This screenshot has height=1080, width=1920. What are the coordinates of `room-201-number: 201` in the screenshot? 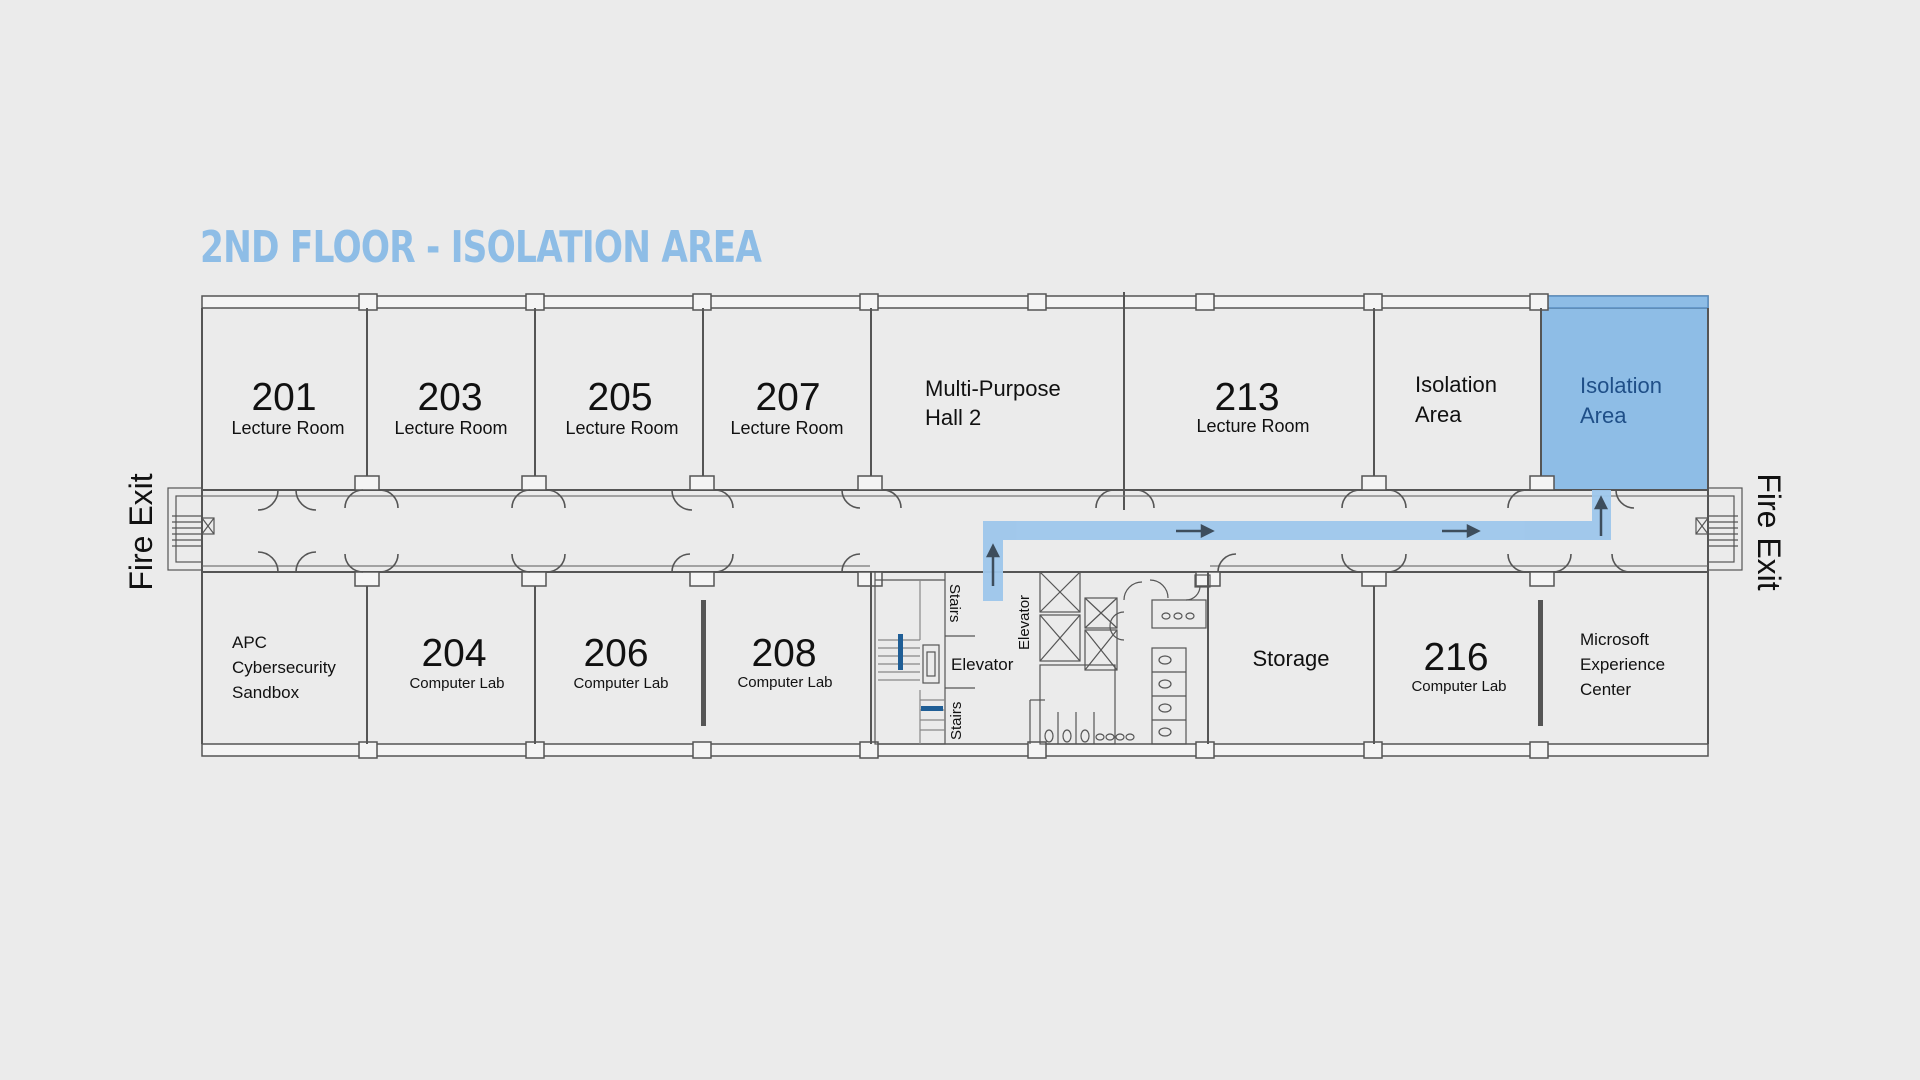 It's located at (283, 397).